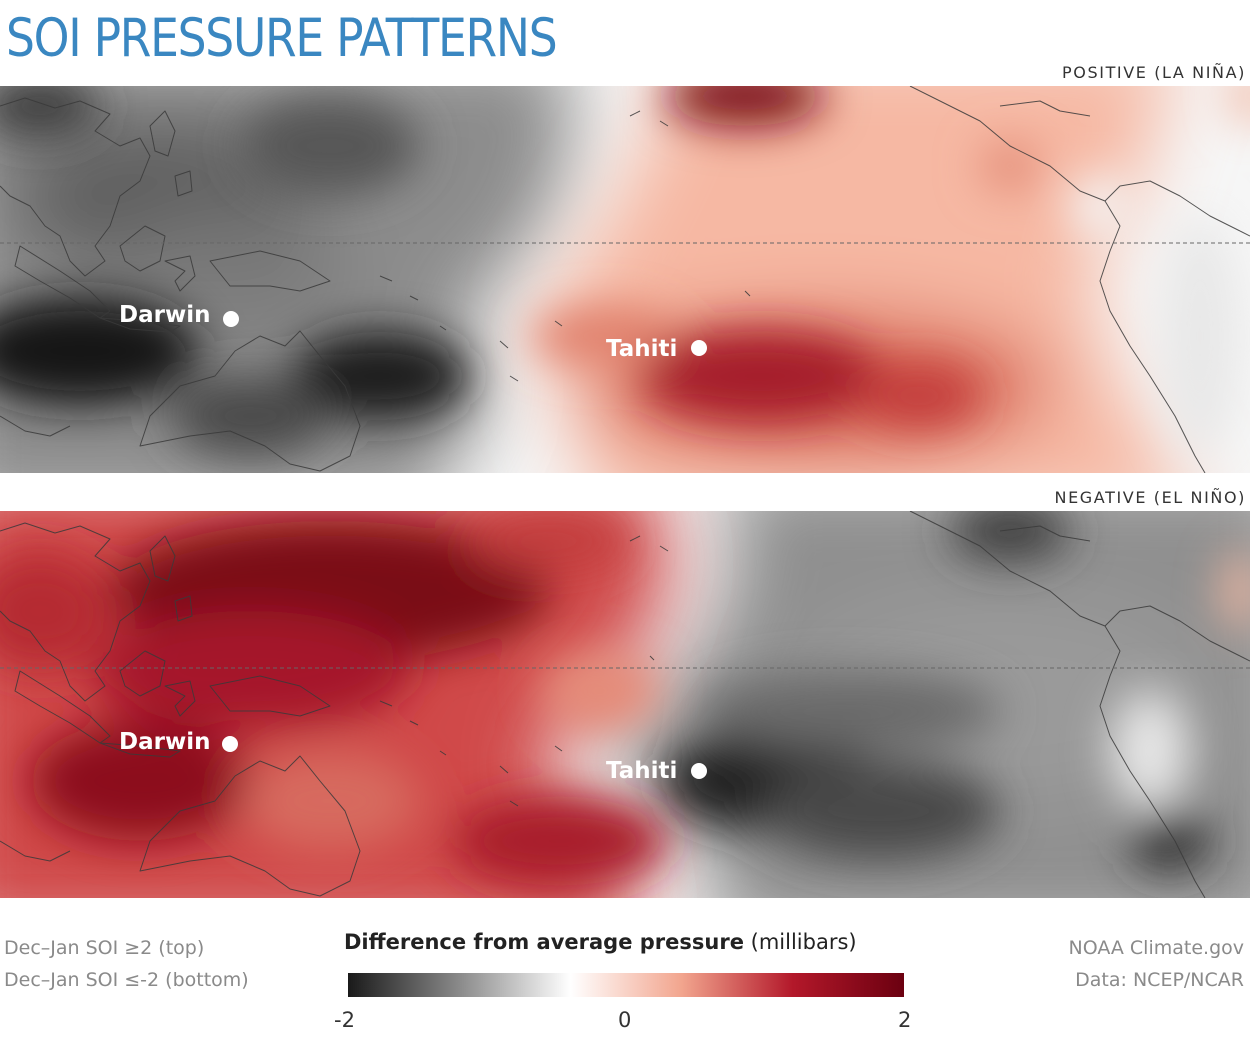  Describe the element at coordinates (905, 1020) in the screenshot. I see `legend-max-label: 2` at that location.